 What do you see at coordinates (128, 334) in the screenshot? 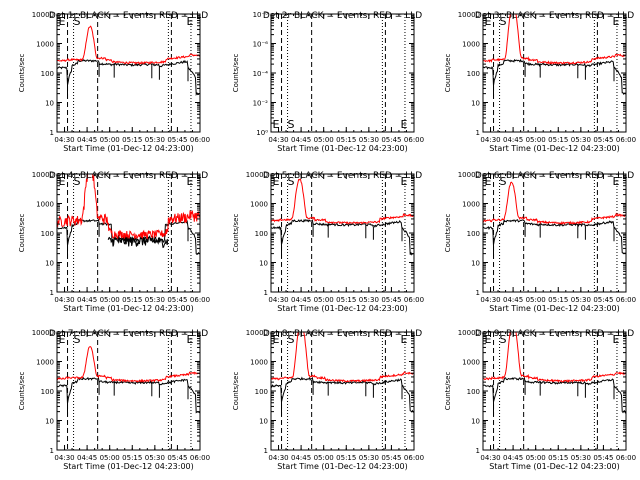
I see `panel-title: Det 7r BLACK = Events, RED = LLD` at bounding box center [128, 334].